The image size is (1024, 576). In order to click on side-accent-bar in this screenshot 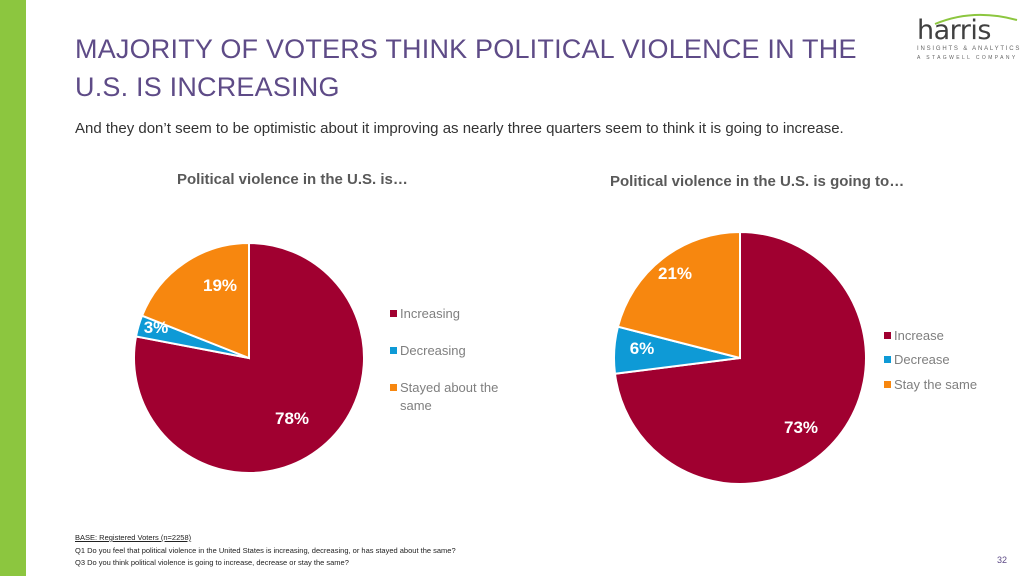, I will do `click(13, 288)`.